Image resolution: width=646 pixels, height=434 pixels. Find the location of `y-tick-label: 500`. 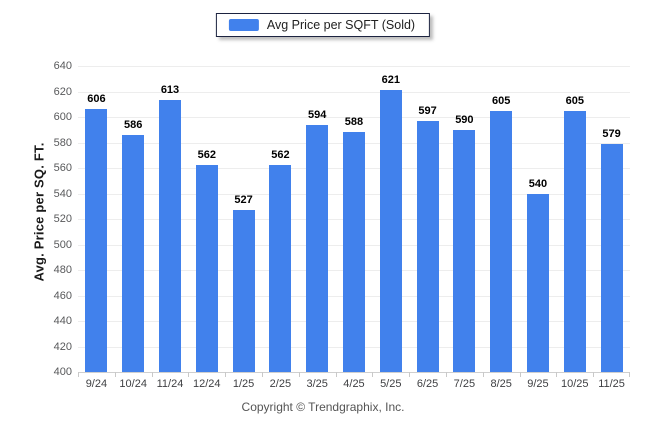

y-tick-label: 500 is located at coordinates (62, 244).